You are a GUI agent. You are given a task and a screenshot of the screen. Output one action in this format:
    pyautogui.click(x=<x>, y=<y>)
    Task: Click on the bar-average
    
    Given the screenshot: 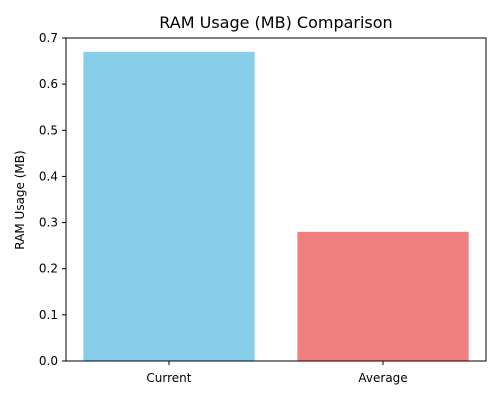 What is the action you would take?
    pyautogui.click(x=383, y=296)
    